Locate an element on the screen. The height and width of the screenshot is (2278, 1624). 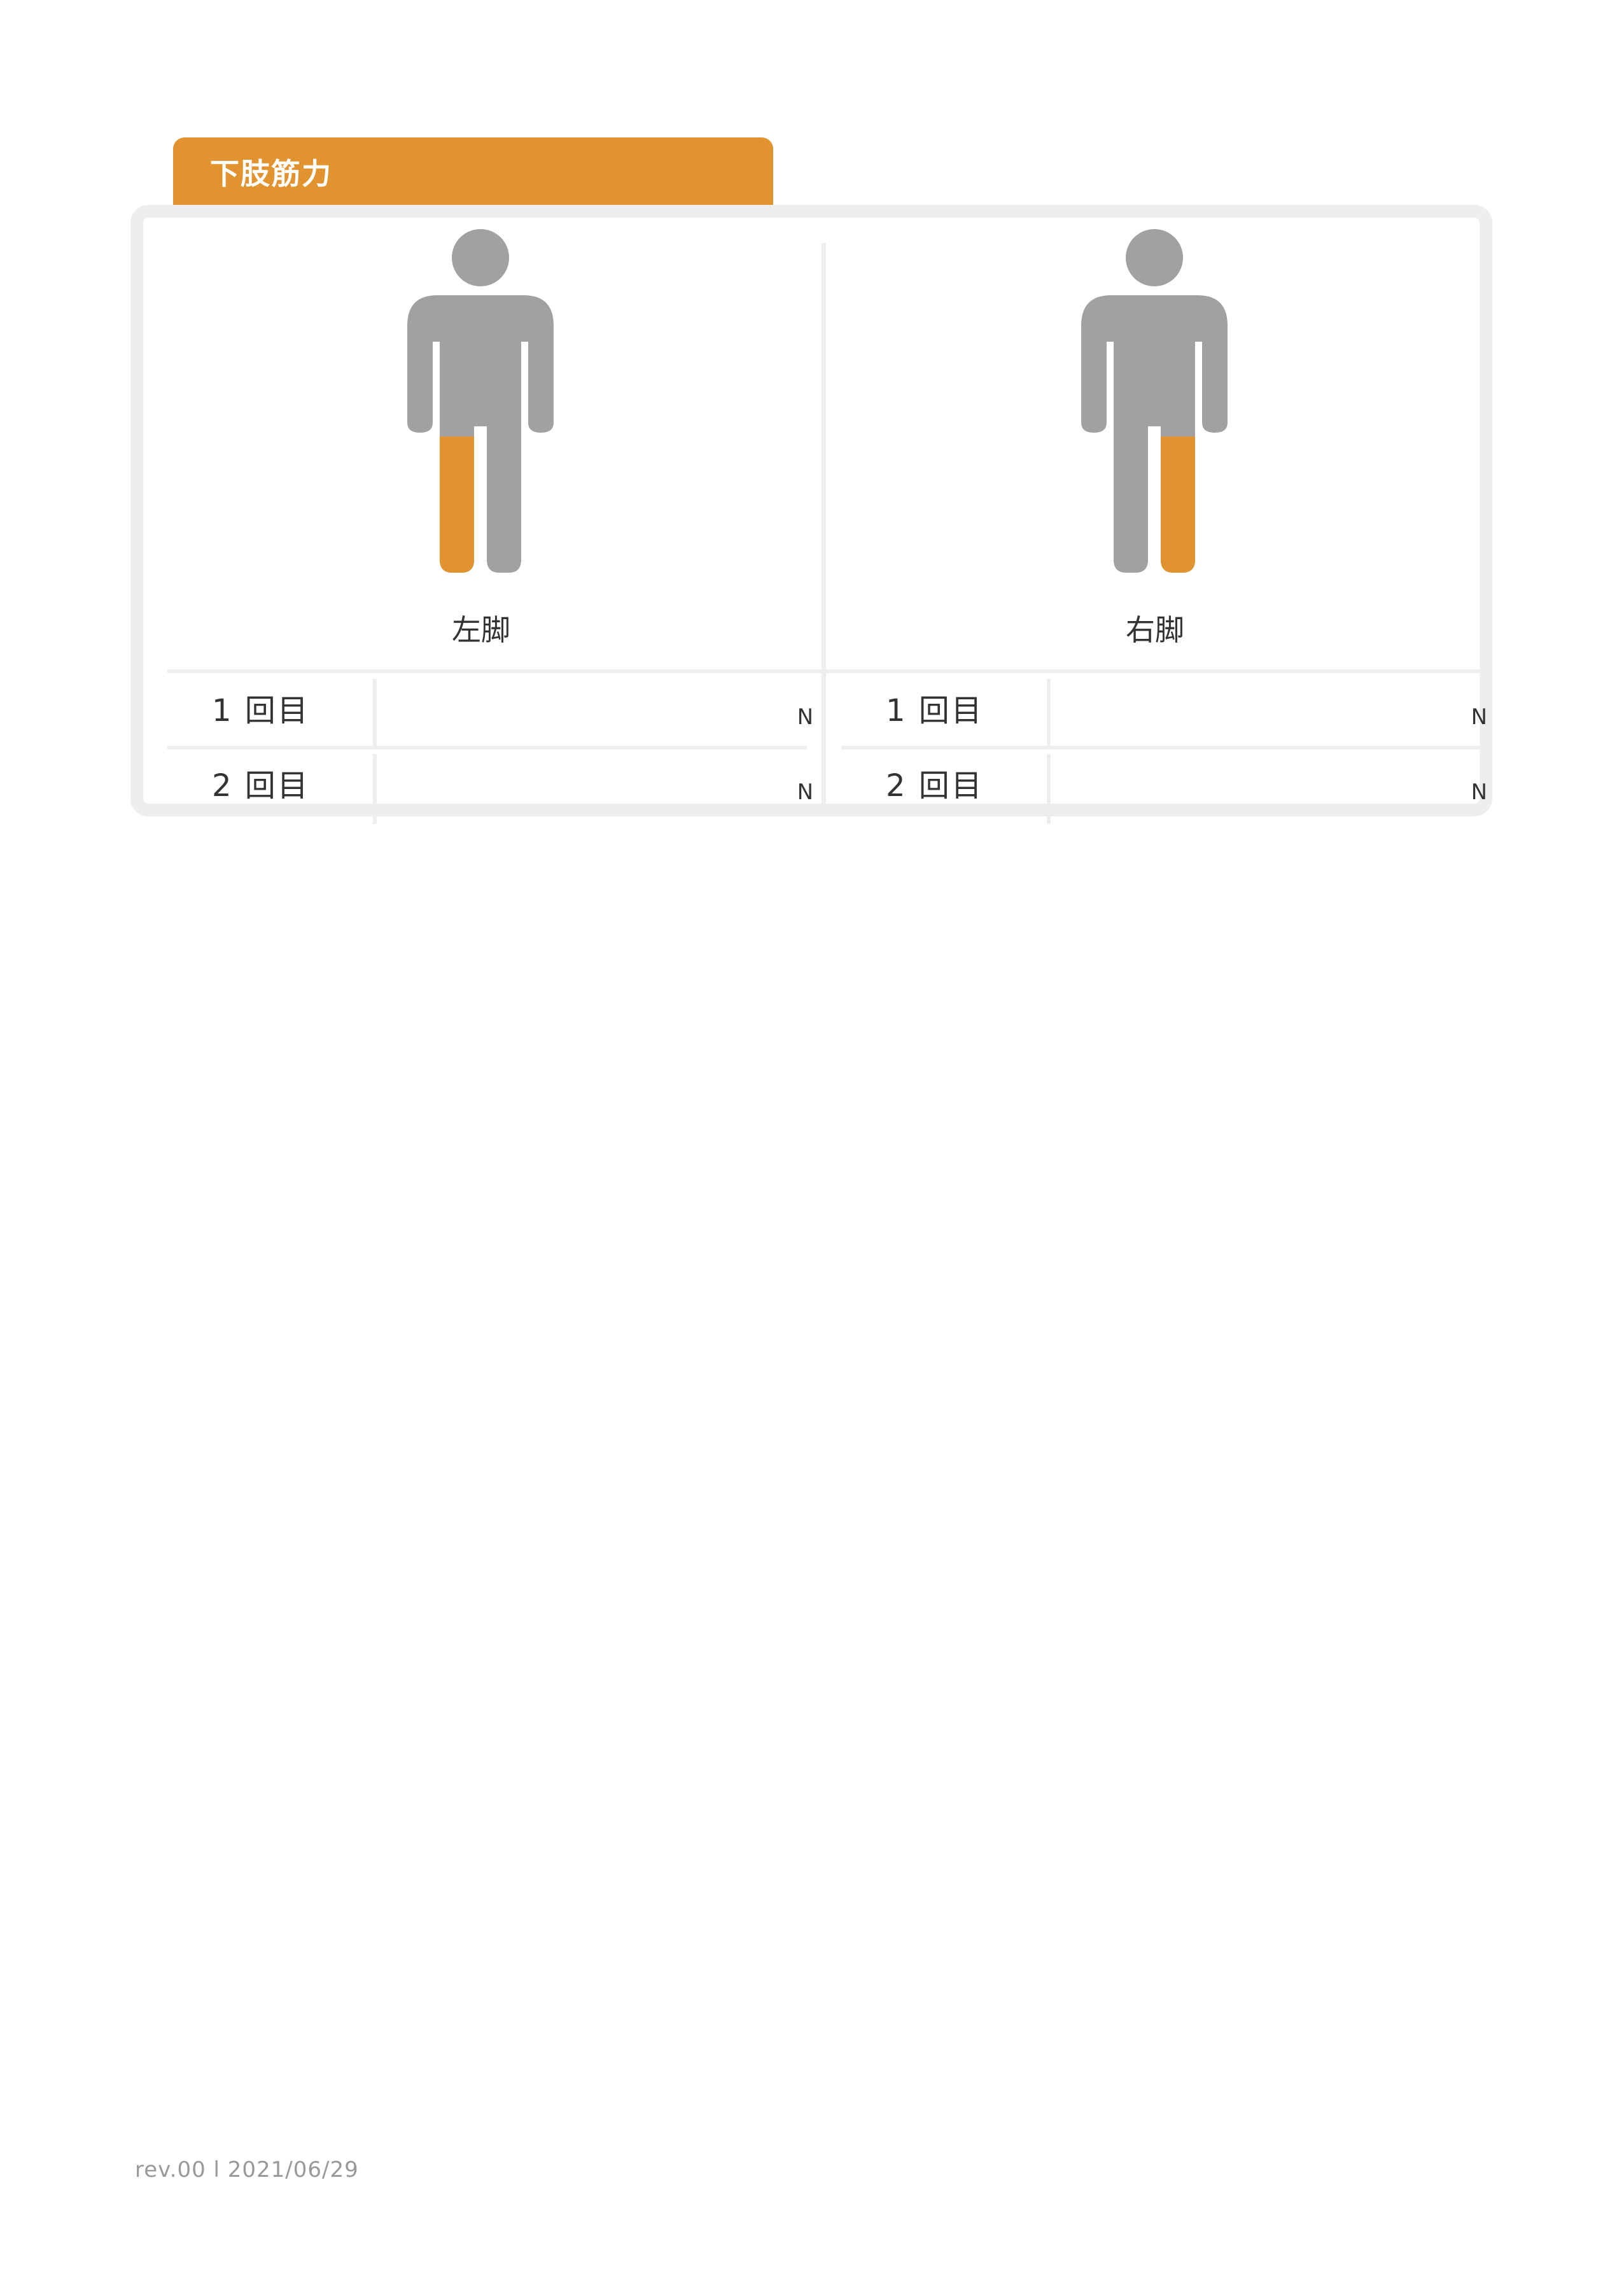
left-leg-row-2: 2 回目 N is located at coordinates (490, 789).